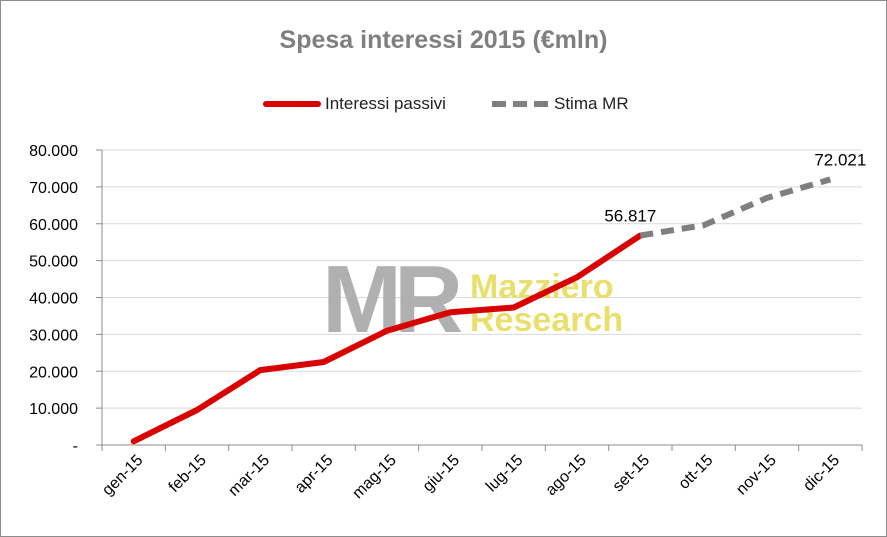  Describe the element at coordinates (696, 472) in the screenshot. I see `x-tick-label-ott-15: ott-15` at that location.